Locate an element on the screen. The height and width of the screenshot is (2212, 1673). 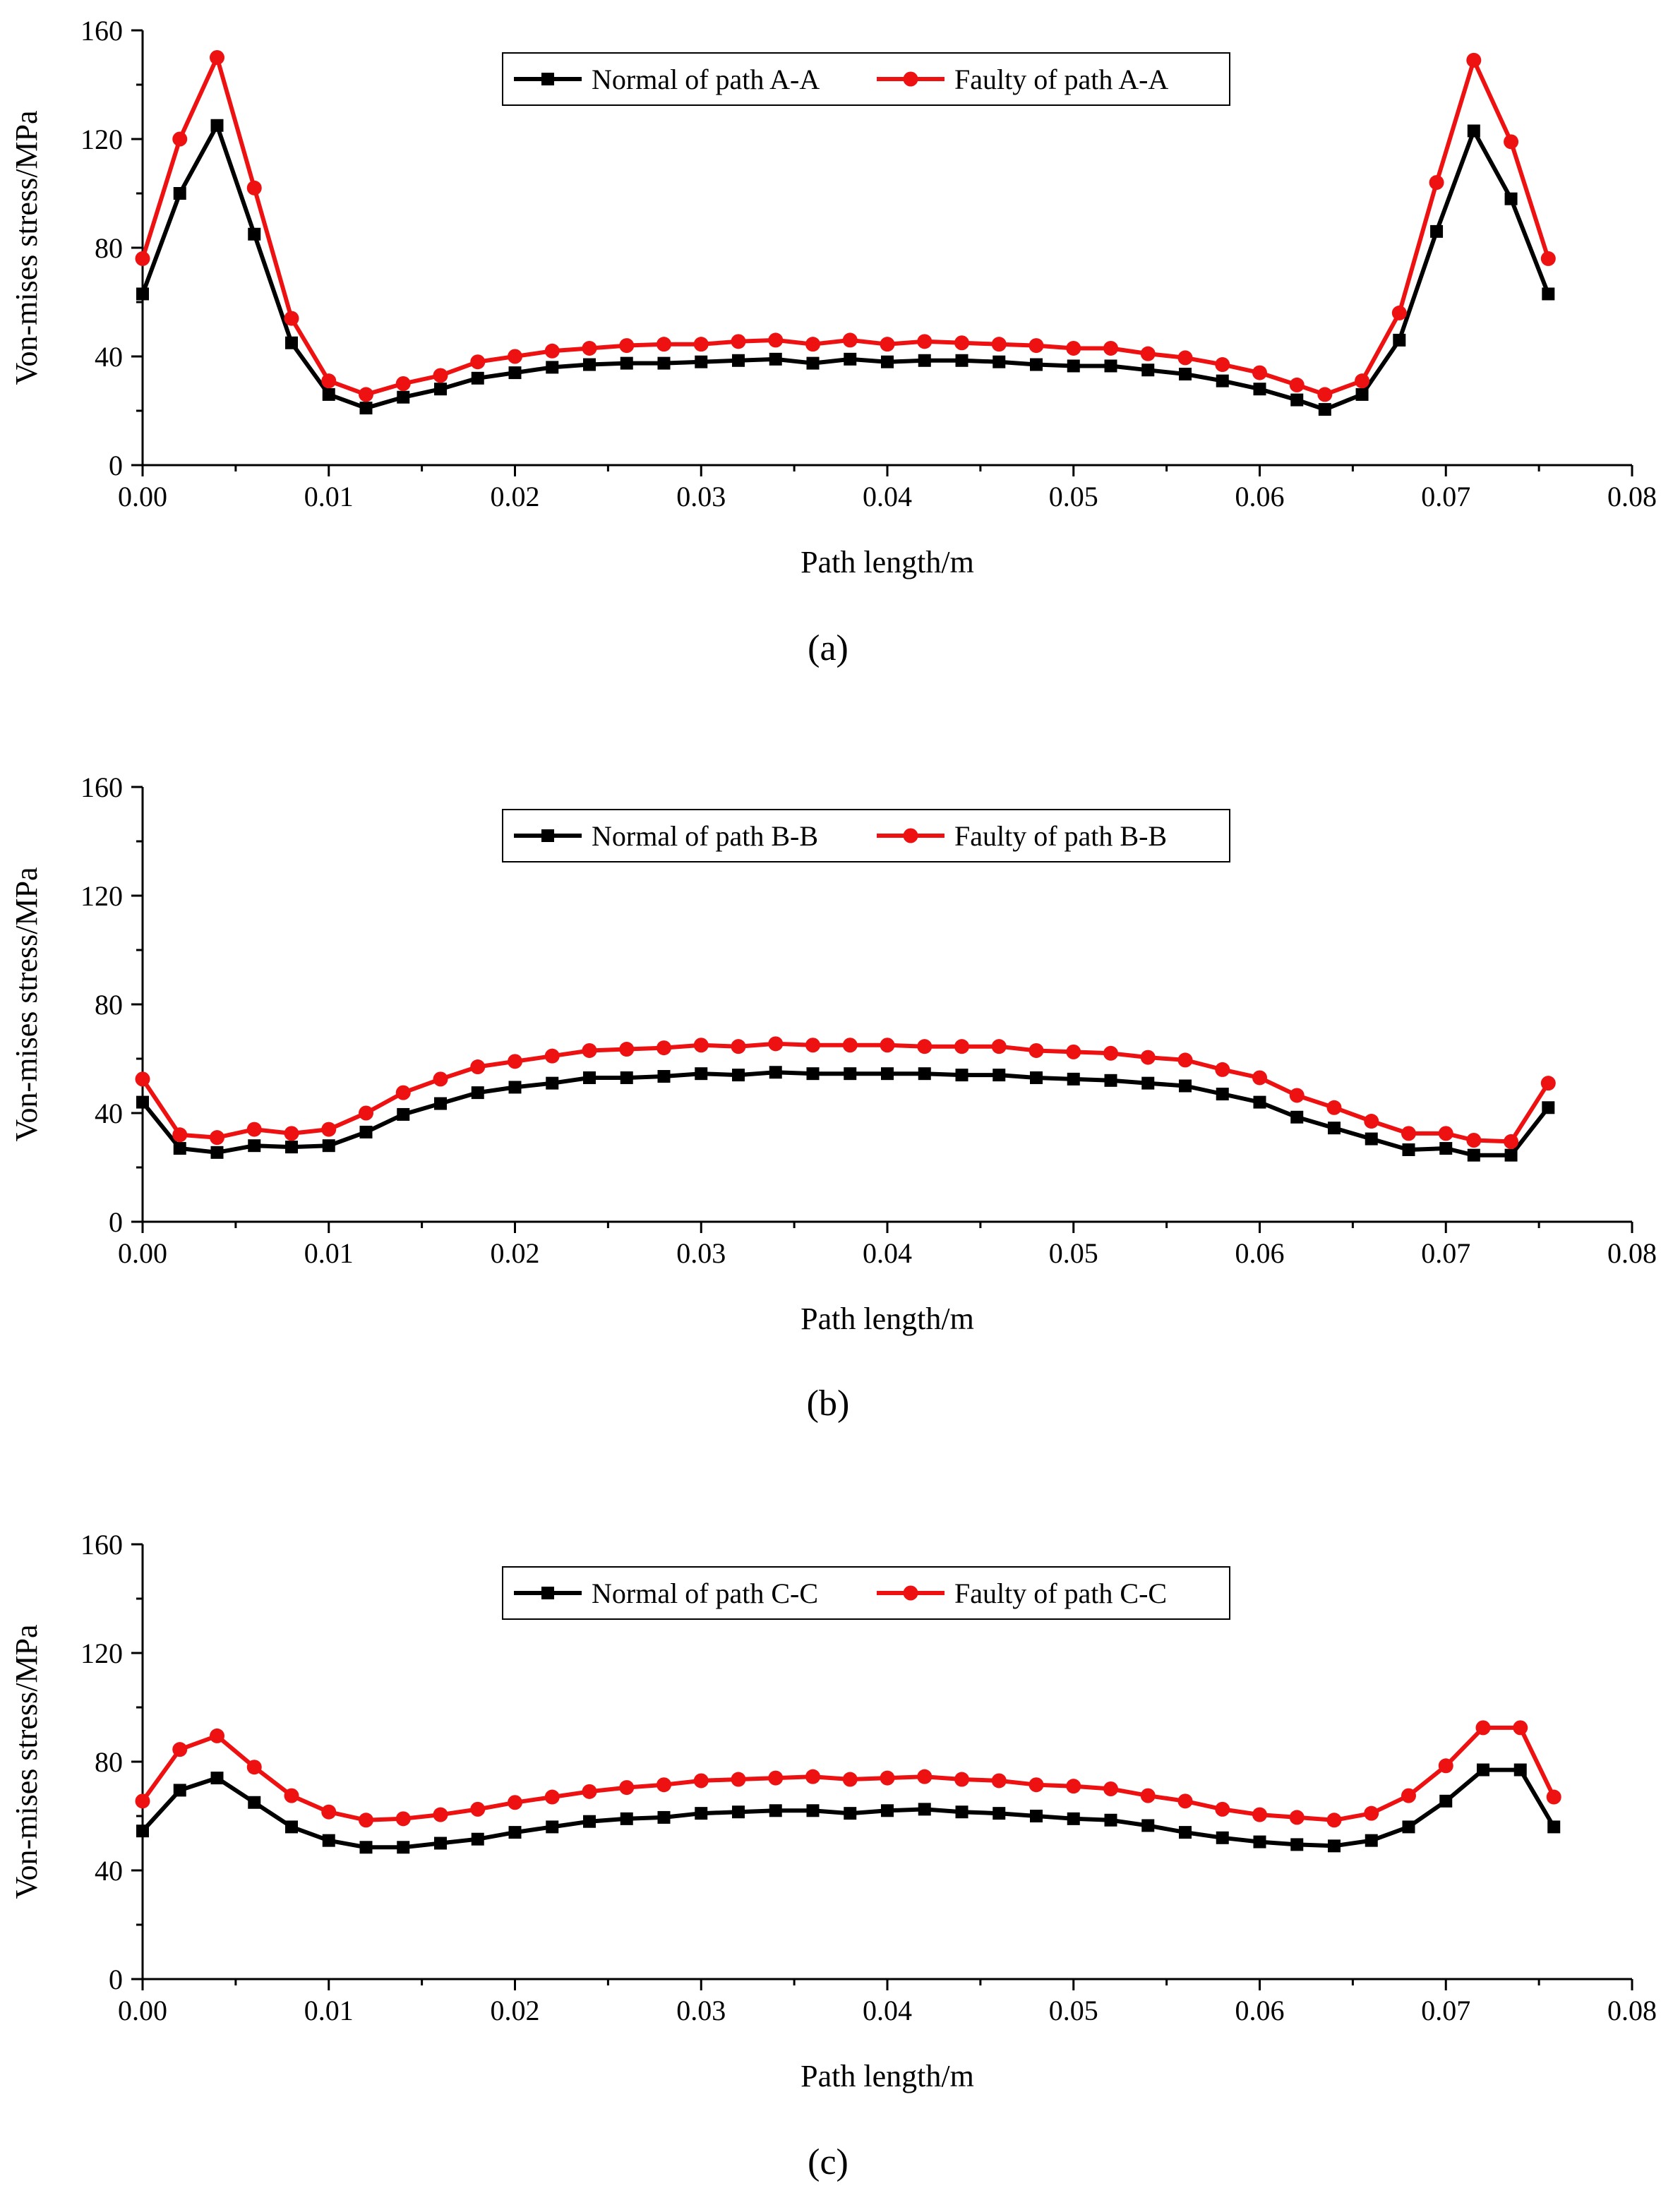
legend-marker-square is located at coordinates (547, 79).